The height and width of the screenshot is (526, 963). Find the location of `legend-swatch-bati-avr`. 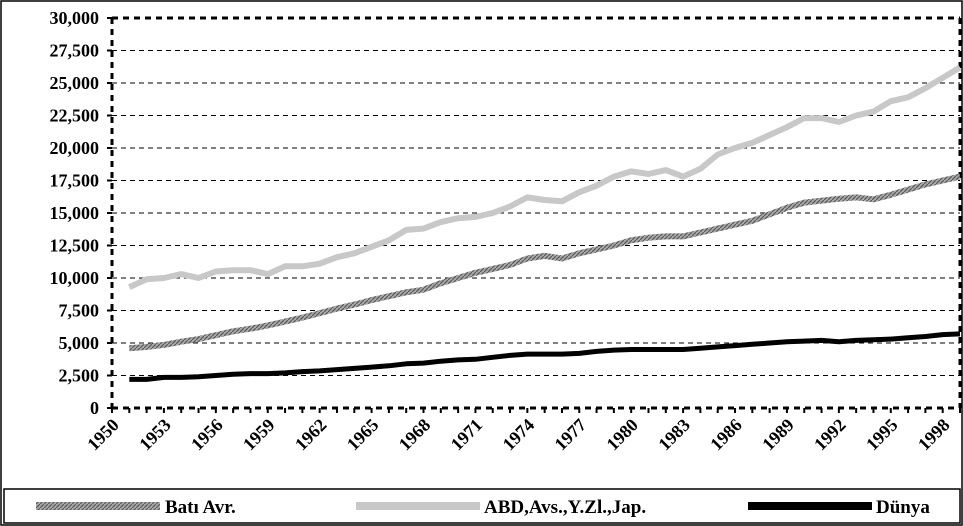

legend-swatch-bati-avr is located at coordinates (98, 506).